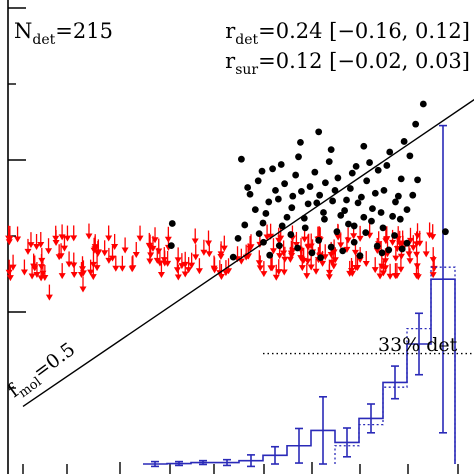 The height and width of the screenshot is (474, 474). I want to click on fmol-value: =0.5, so click(54, 360).